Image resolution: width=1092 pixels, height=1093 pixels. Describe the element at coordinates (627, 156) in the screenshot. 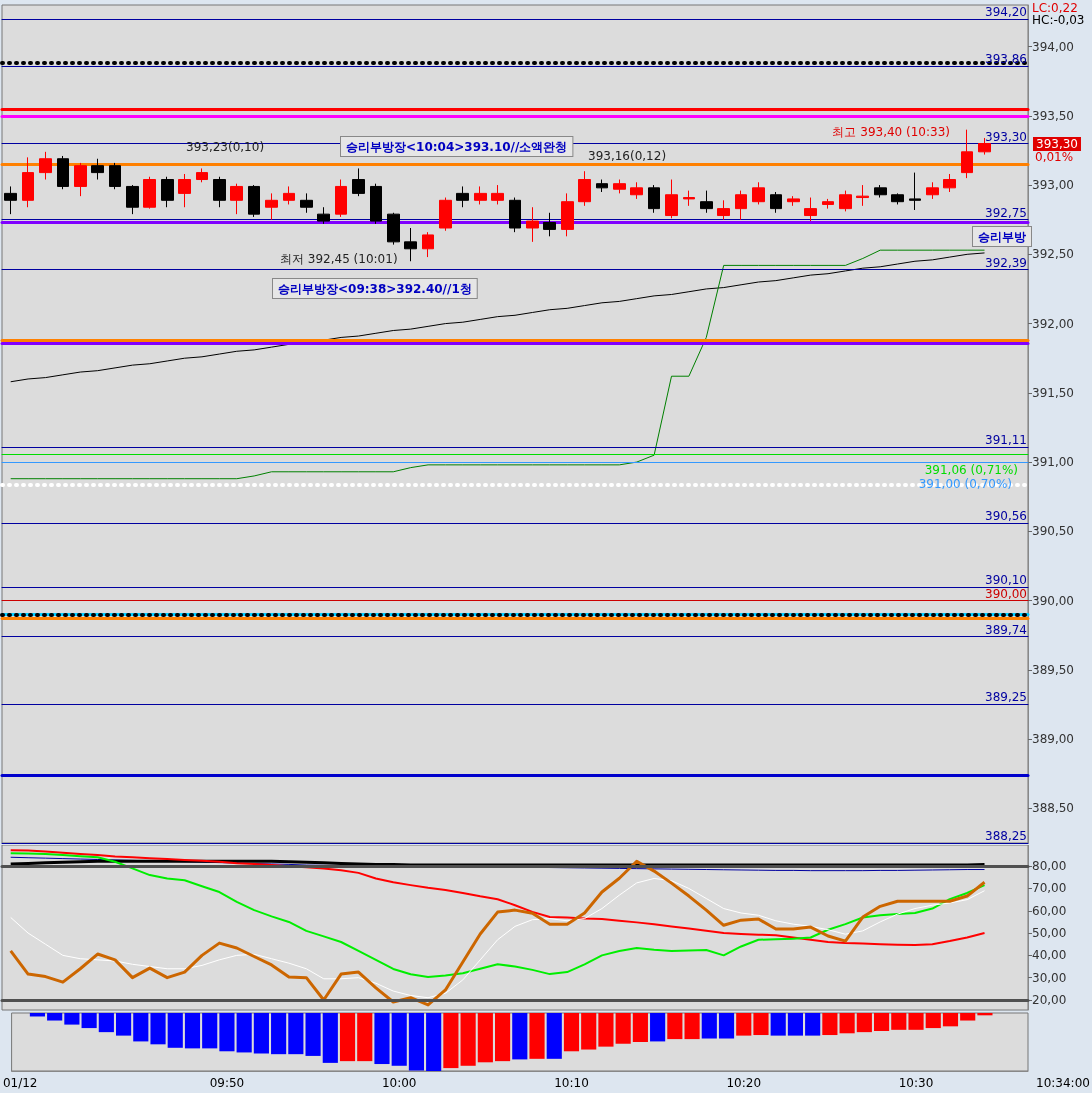

I see `annotation: 393,16(0,12)` at that location.